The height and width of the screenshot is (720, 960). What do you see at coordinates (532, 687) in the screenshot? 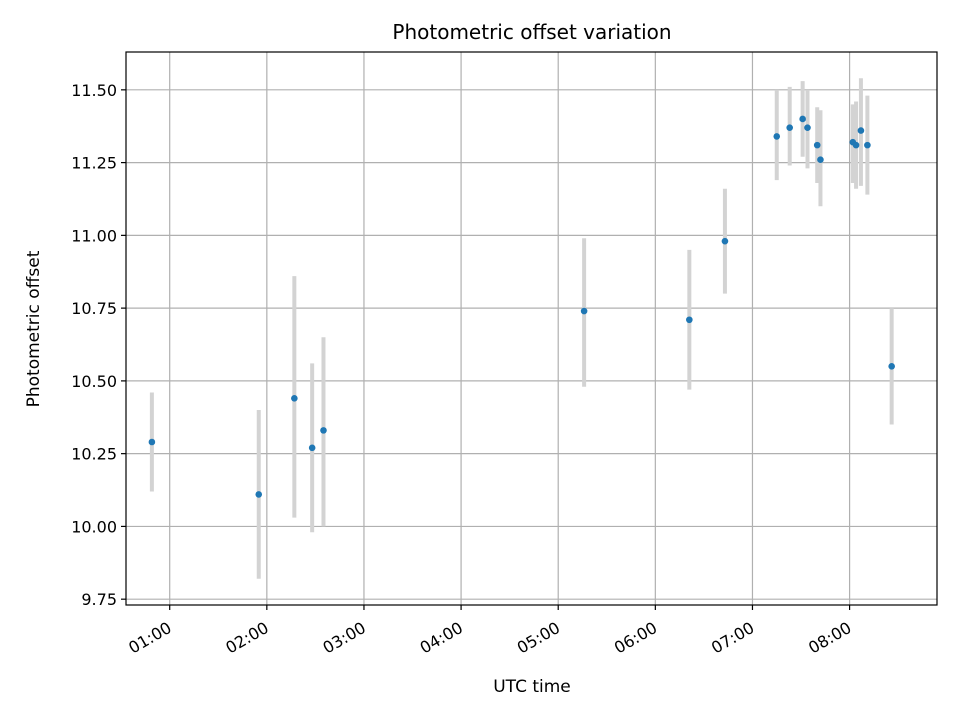
I see `x-axis-label: UTC time` at bounding box center [532, 687].